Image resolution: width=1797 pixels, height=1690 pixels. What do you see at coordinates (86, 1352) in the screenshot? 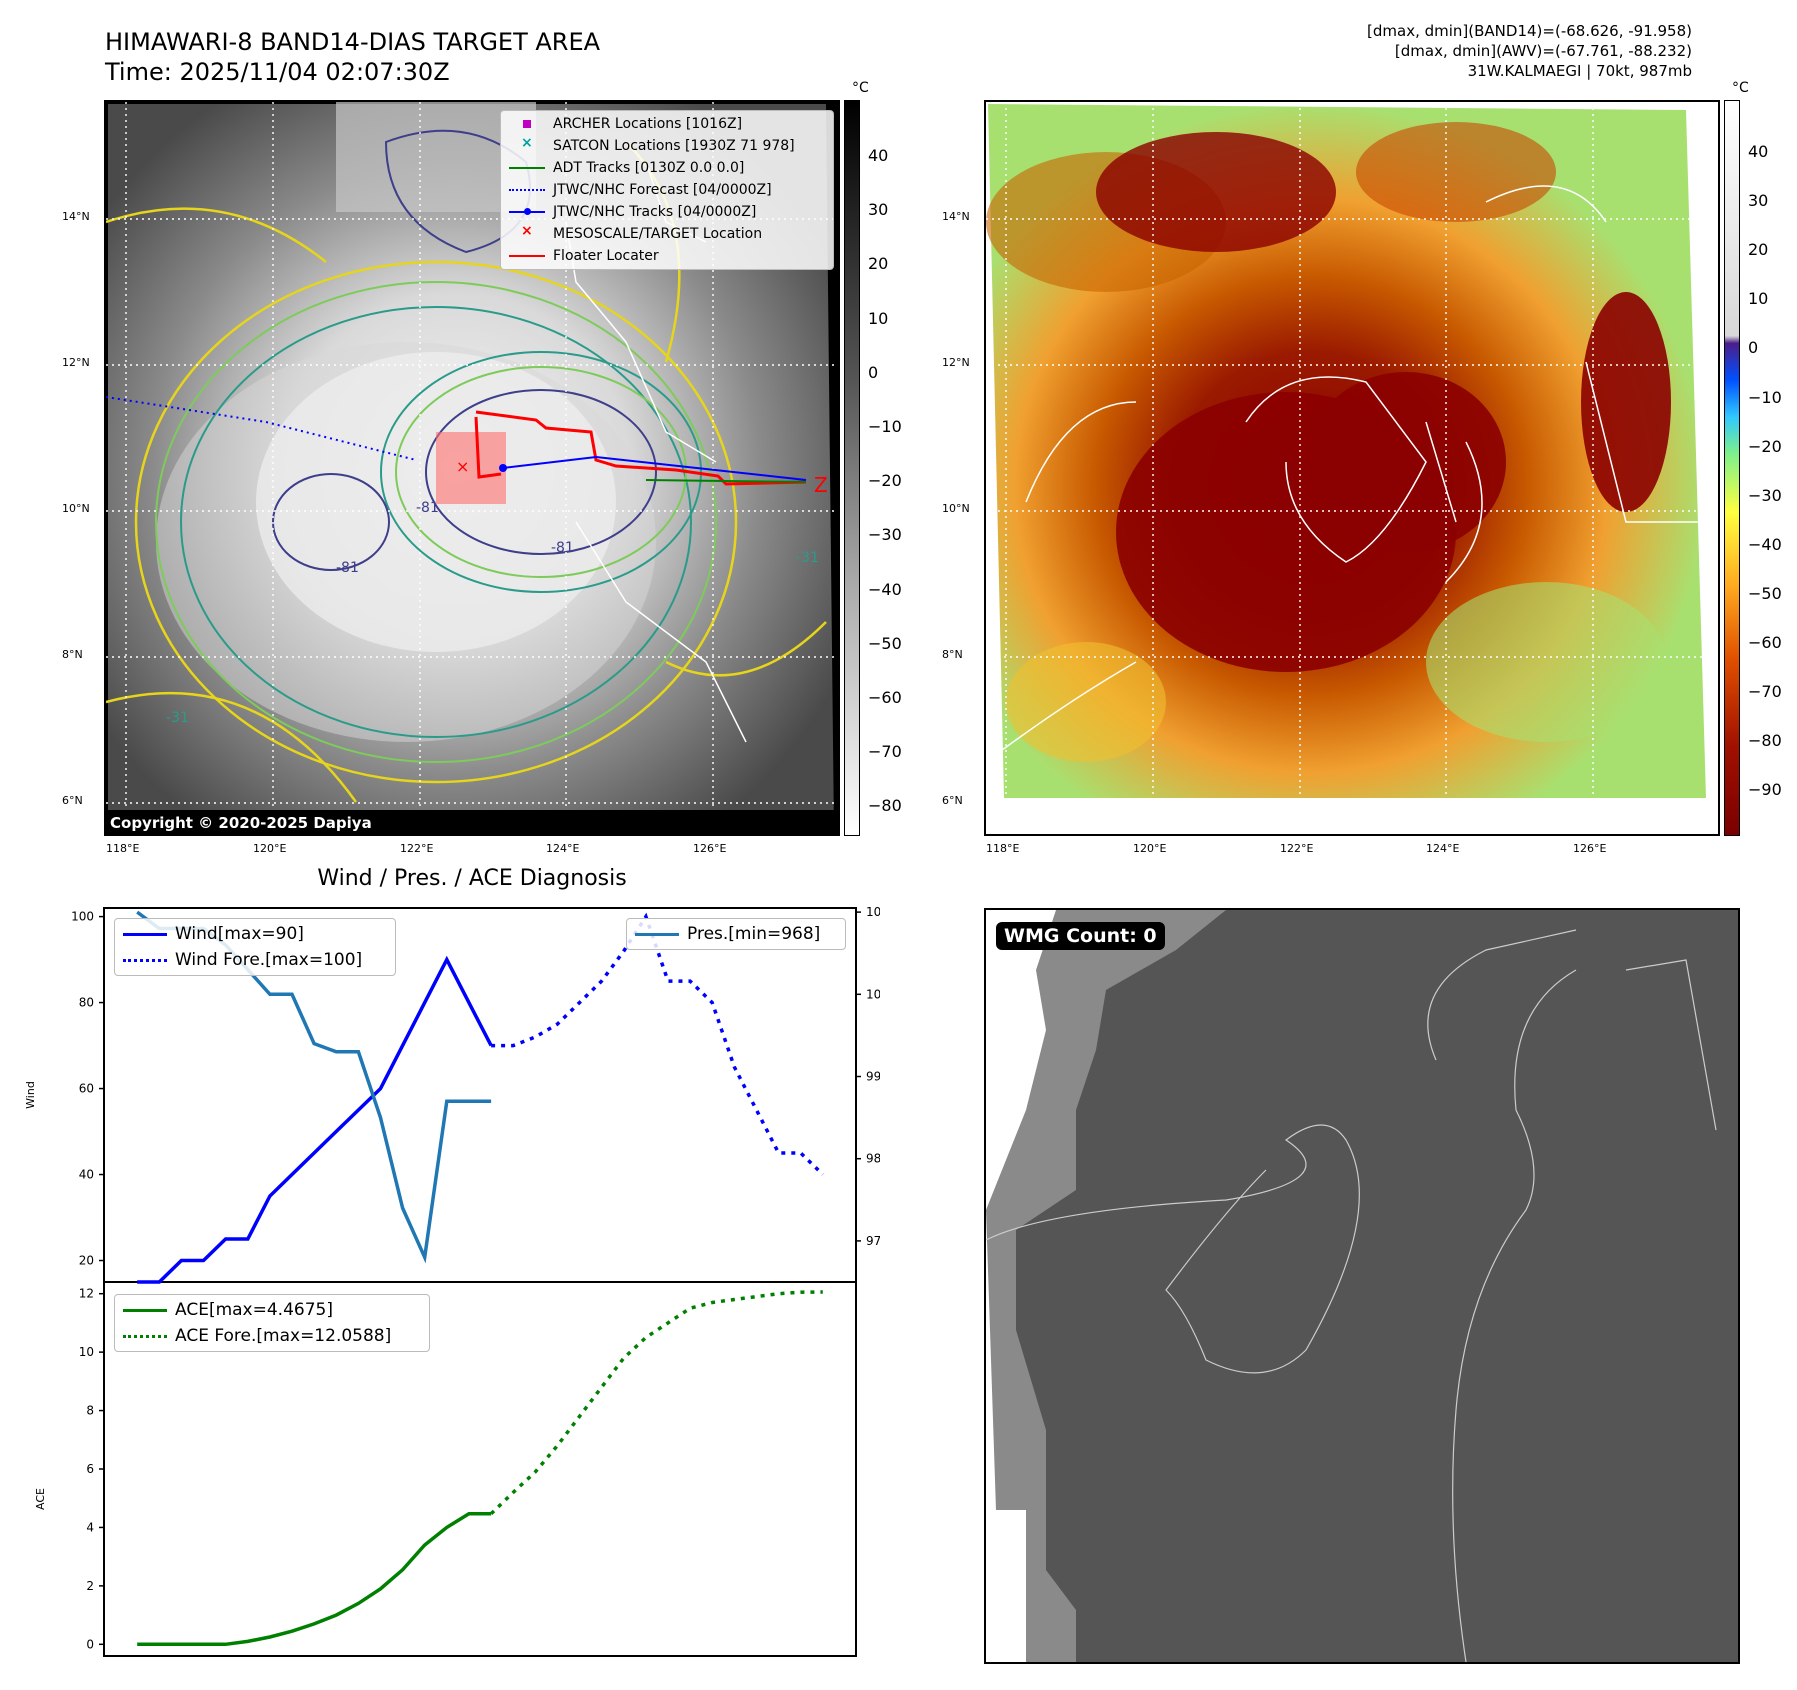
I see `y-tick-label: 10` at bounding box center [86, 1352].